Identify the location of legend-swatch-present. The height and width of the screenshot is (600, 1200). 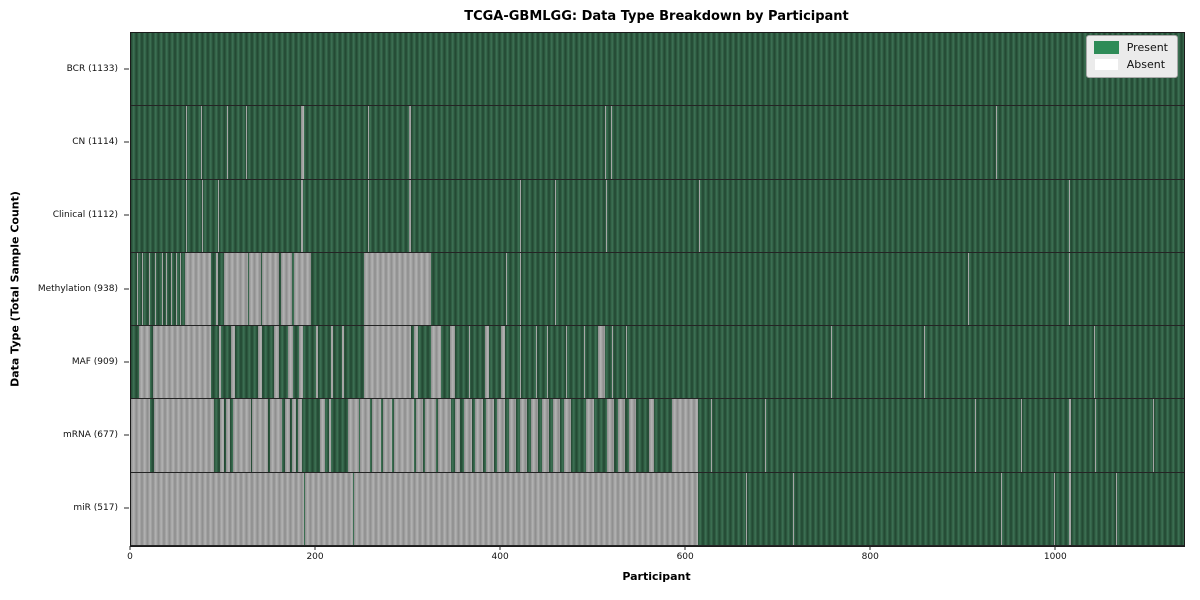
(1106, 47).